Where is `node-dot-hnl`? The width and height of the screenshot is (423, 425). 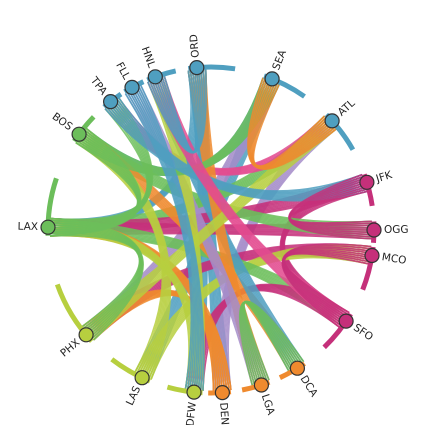 node-dot-hnl is located at coordinates (155, 77).